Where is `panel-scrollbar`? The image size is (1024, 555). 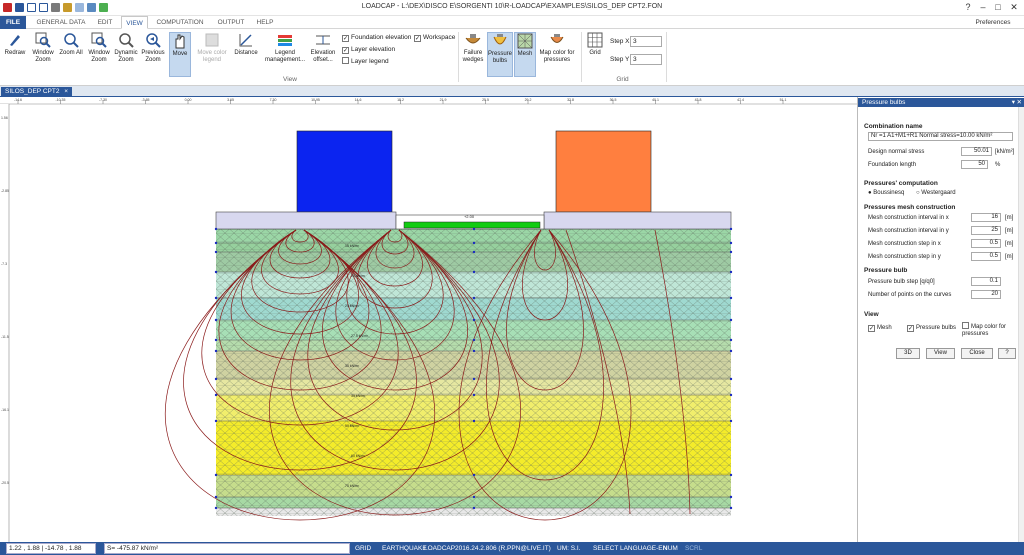
panel-scrollbar is located at coordinates (1021, 324).